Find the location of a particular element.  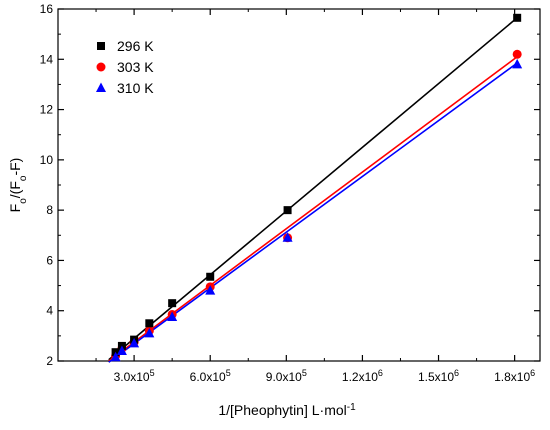

y-tick-label: 2 is located at coordinates (49, 361).